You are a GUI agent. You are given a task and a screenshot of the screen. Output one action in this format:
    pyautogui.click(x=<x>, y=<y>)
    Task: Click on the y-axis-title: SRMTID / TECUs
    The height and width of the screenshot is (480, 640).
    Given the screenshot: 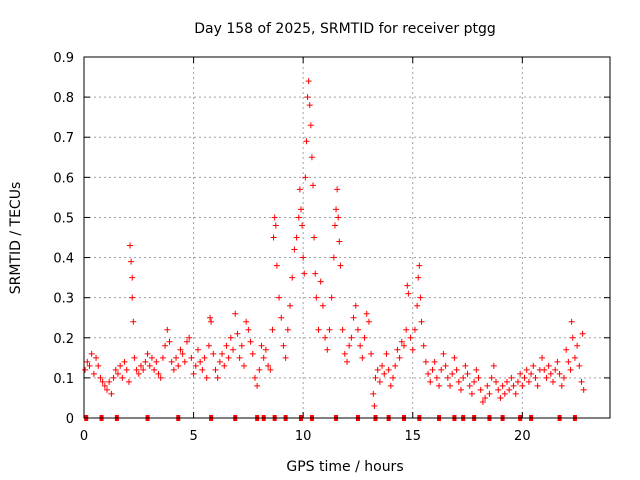 What is the action you would take?
    pyautogui.click(x=16, y=238)
    